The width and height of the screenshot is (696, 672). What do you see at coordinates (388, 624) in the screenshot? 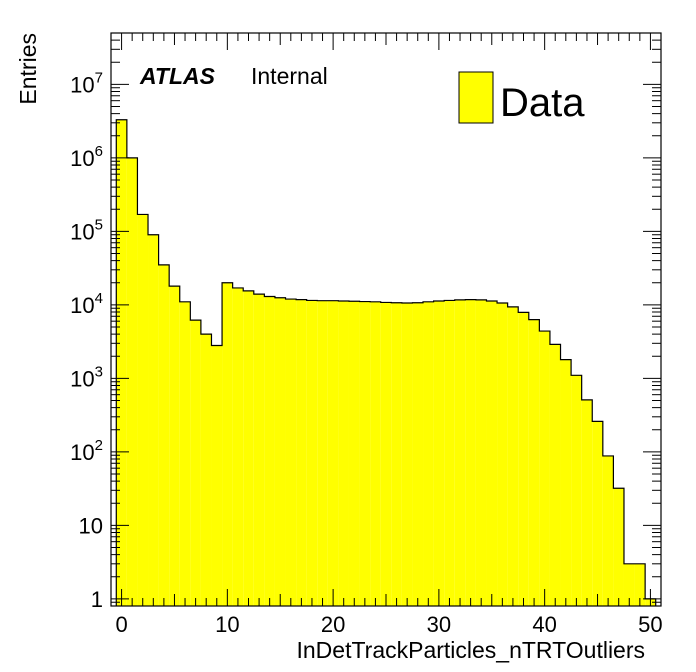
I see `x-tick-labels: 0 10 20 30 40 50` at bounding box center [388, 624].